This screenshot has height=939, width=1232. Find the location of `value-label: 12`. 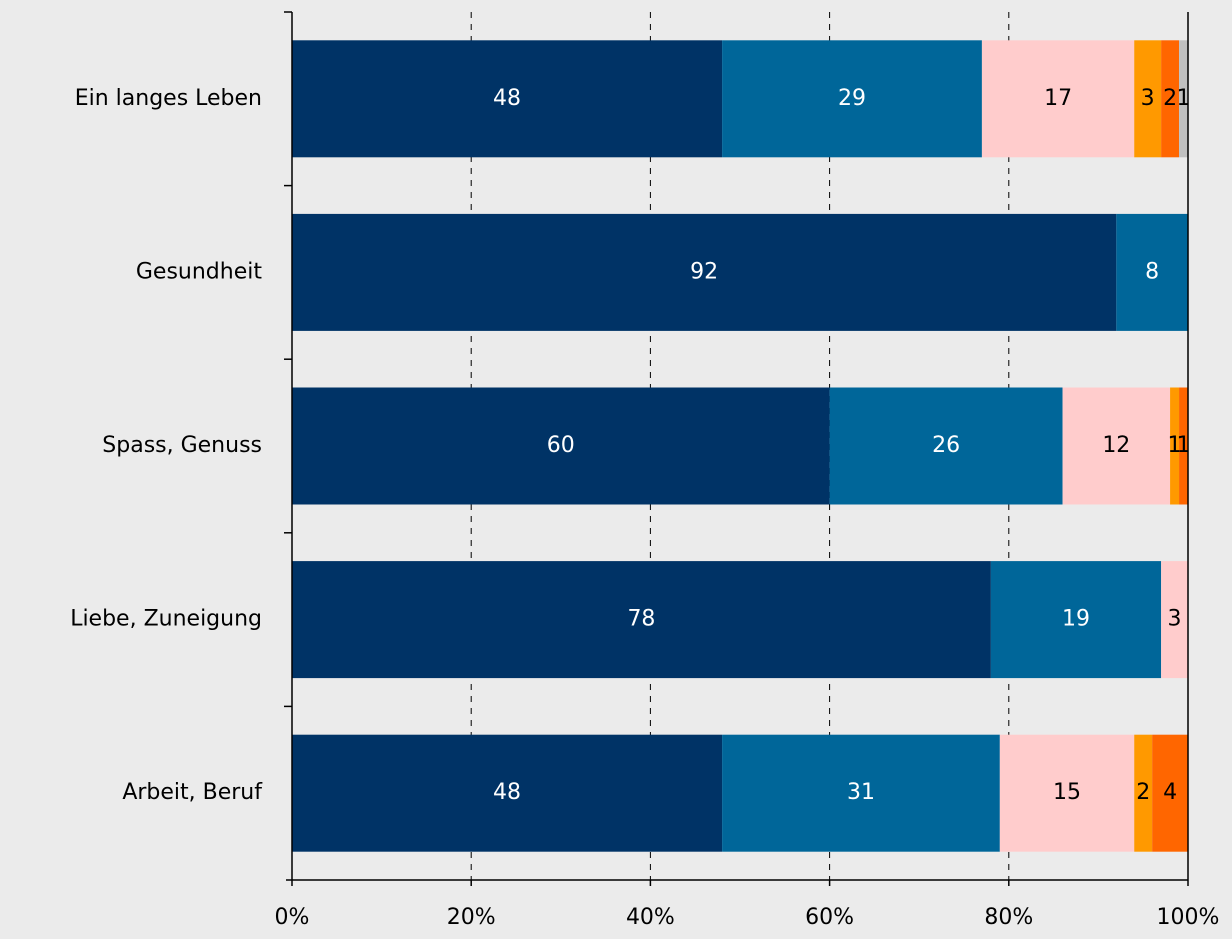

value-label: 12 is located at coordinates (1116, 445).